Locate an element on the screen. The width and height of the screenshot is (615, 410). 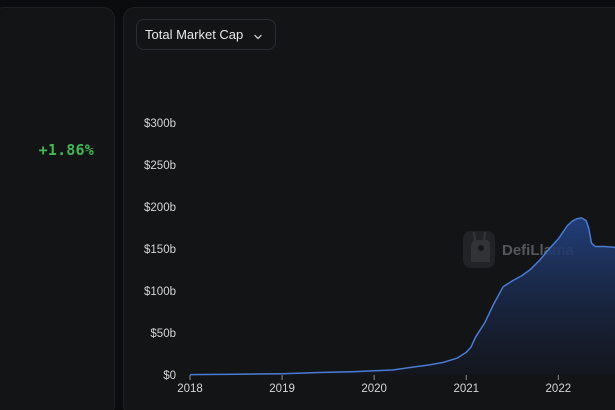
metric-select-dropdown: Total Market Cap is located at coordinates (206, 34).